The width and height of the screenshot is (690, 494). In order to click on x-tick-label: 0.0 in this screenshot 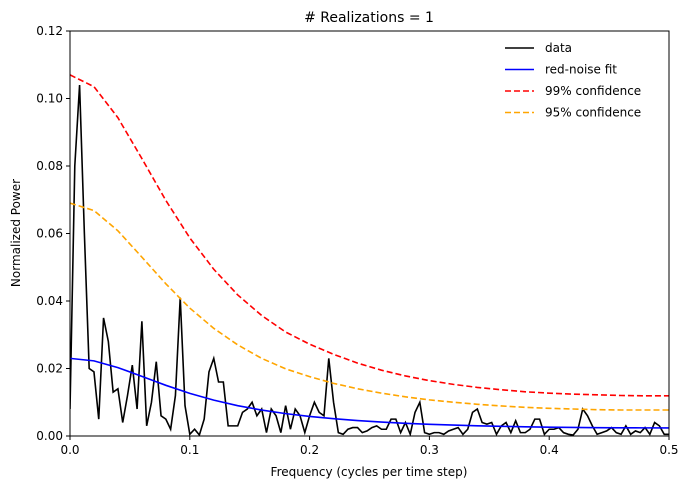, I will do `click(69, 450)`.